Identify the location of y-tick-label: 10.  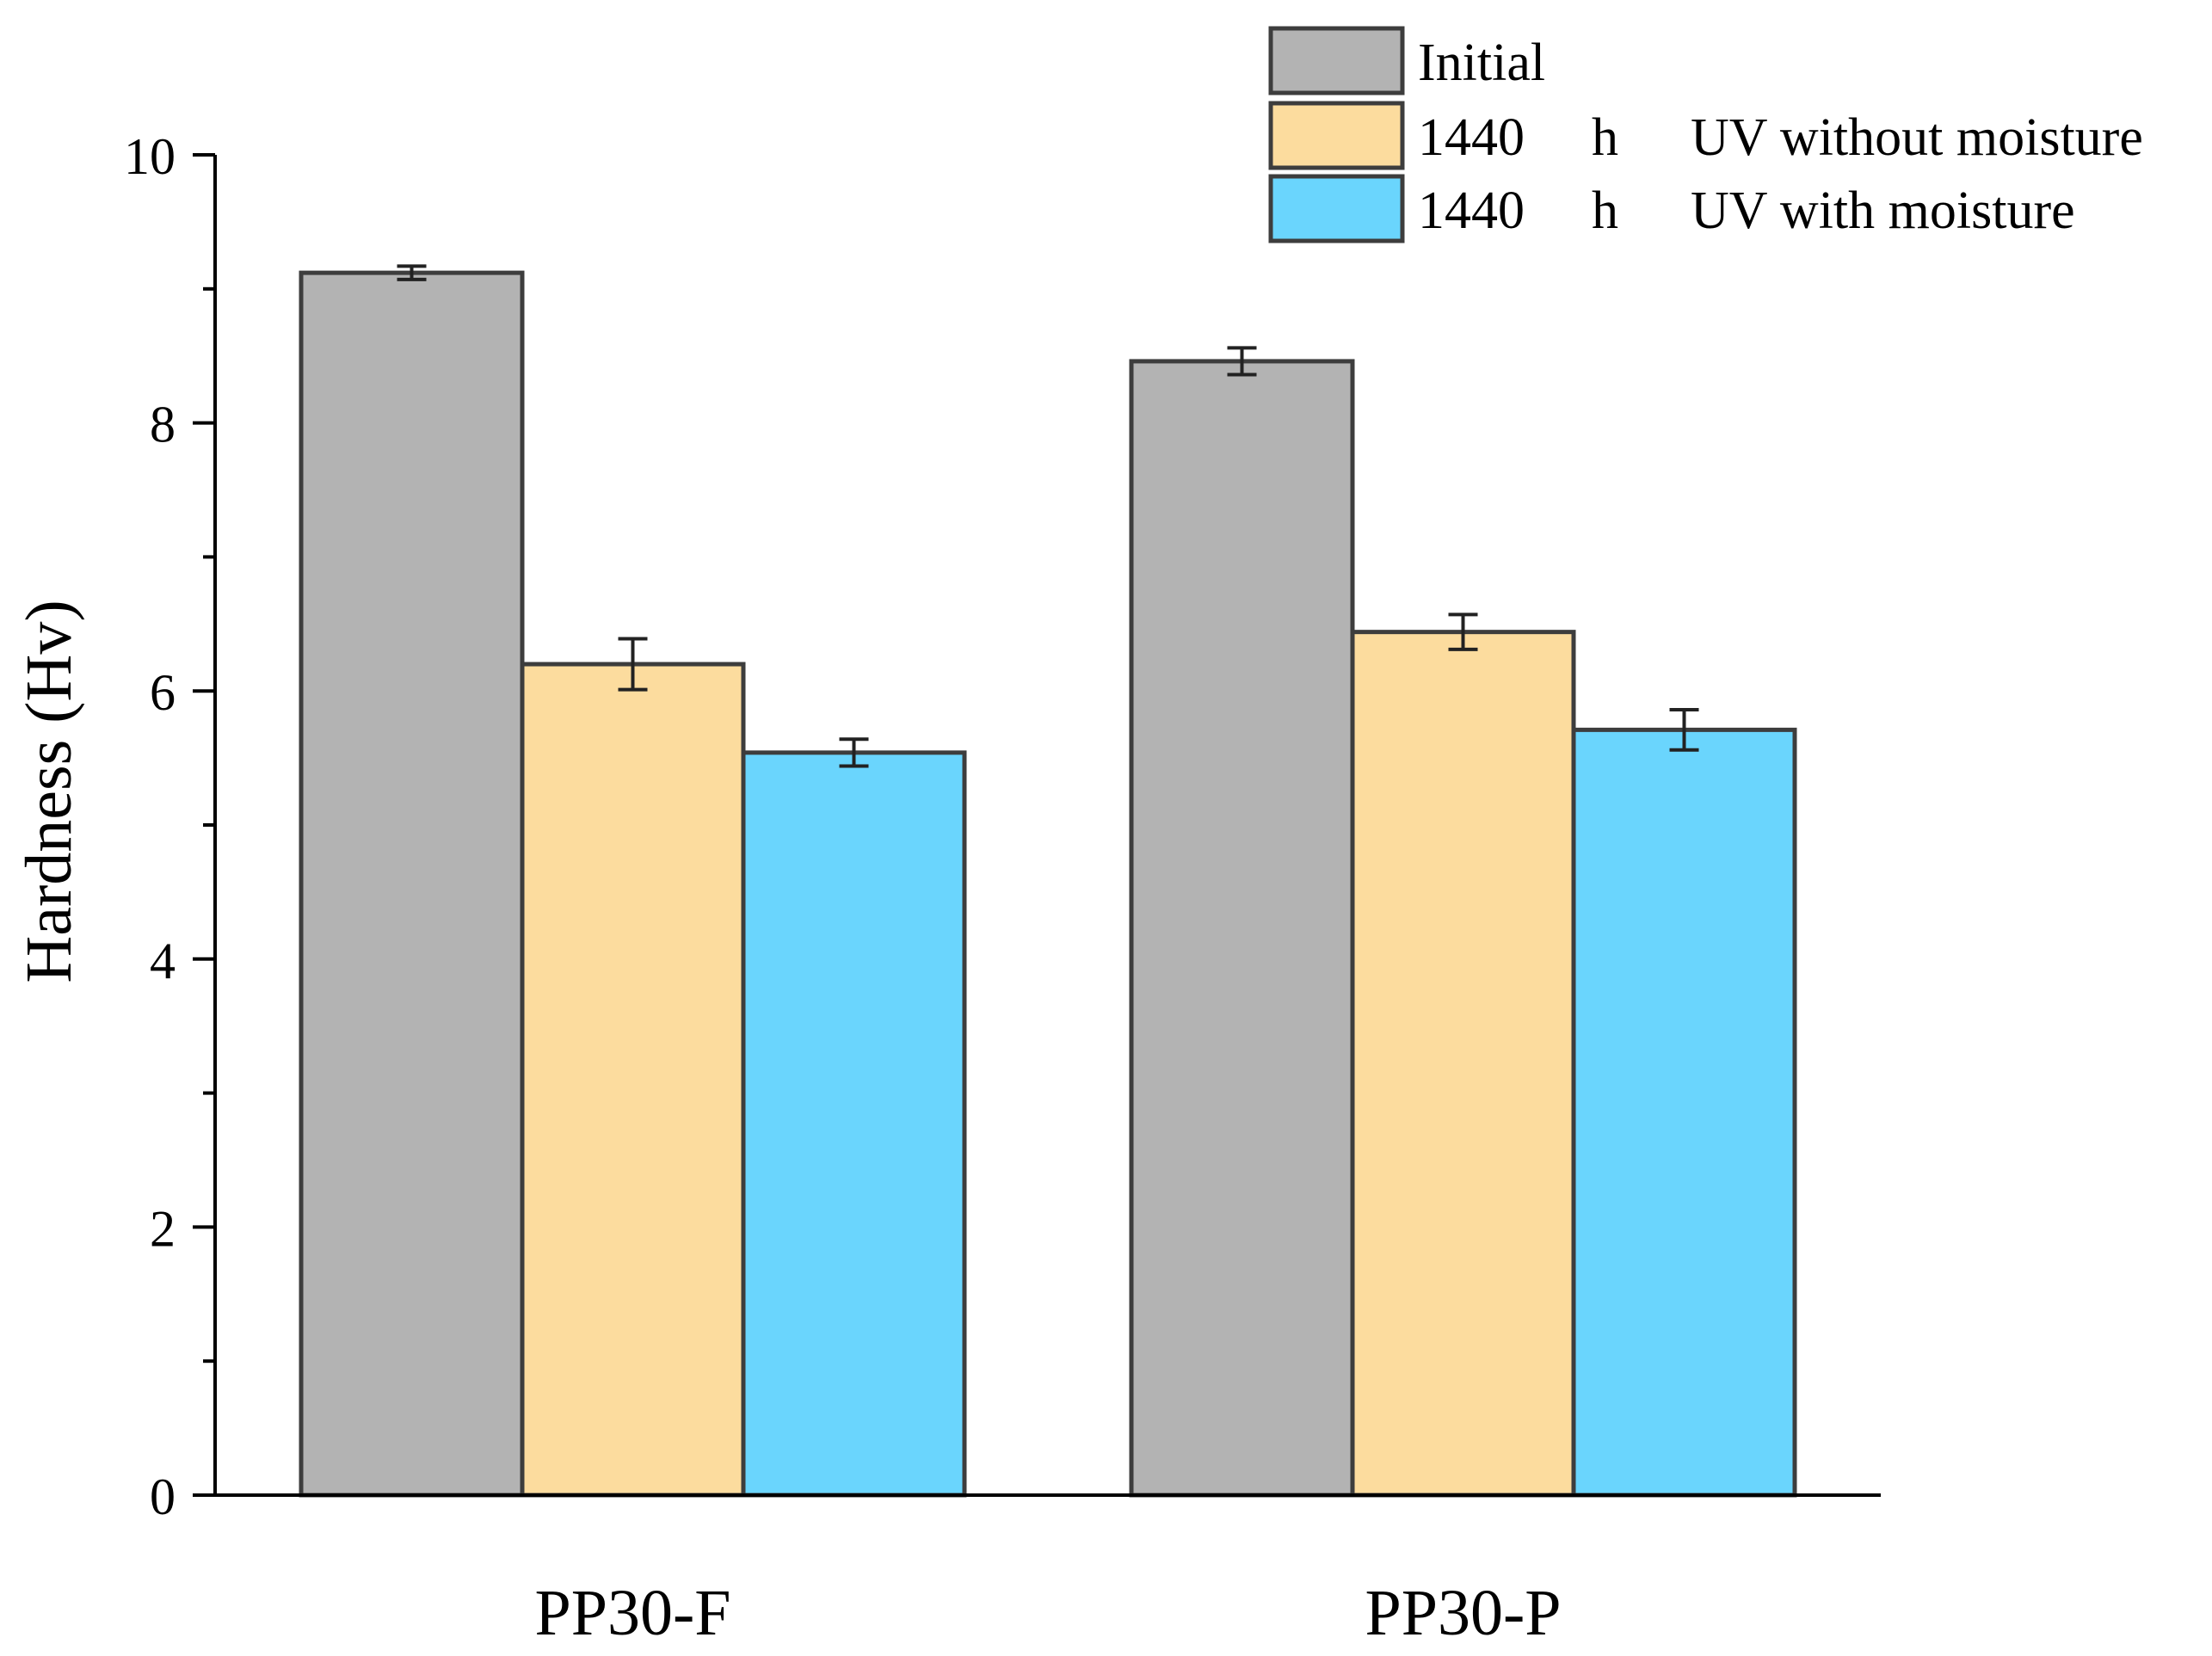
(150, 156).